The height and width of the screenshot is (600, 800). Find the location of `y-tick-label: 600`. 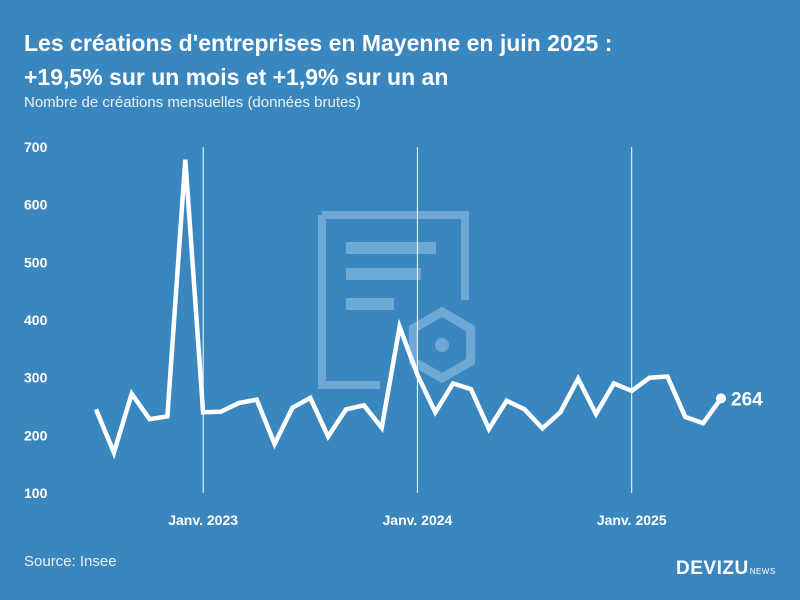

y-tick-label: 600 is located at coordinates (36, 205).